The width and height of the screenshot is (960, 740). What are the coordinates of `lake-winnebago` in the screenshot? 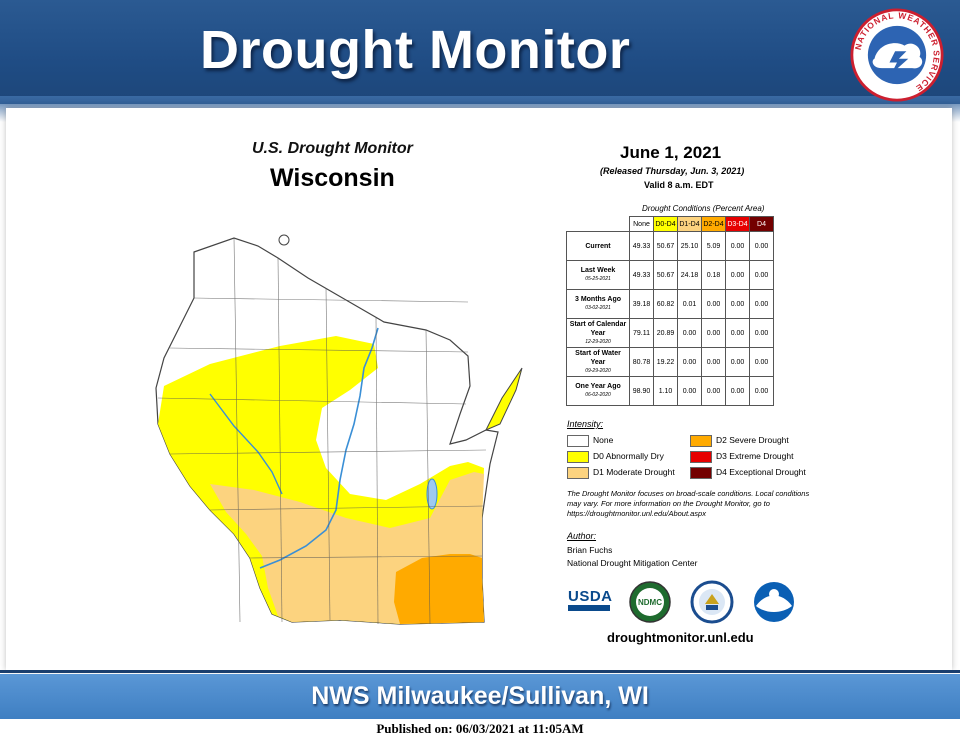 It's located at (432, 494).